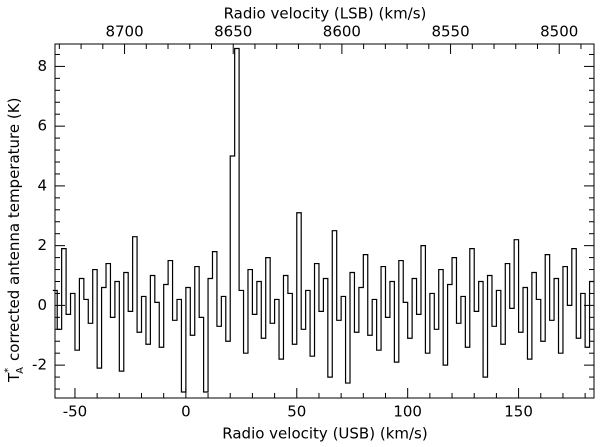  I want to click on y-tick-label: 8, so click(42, 66).